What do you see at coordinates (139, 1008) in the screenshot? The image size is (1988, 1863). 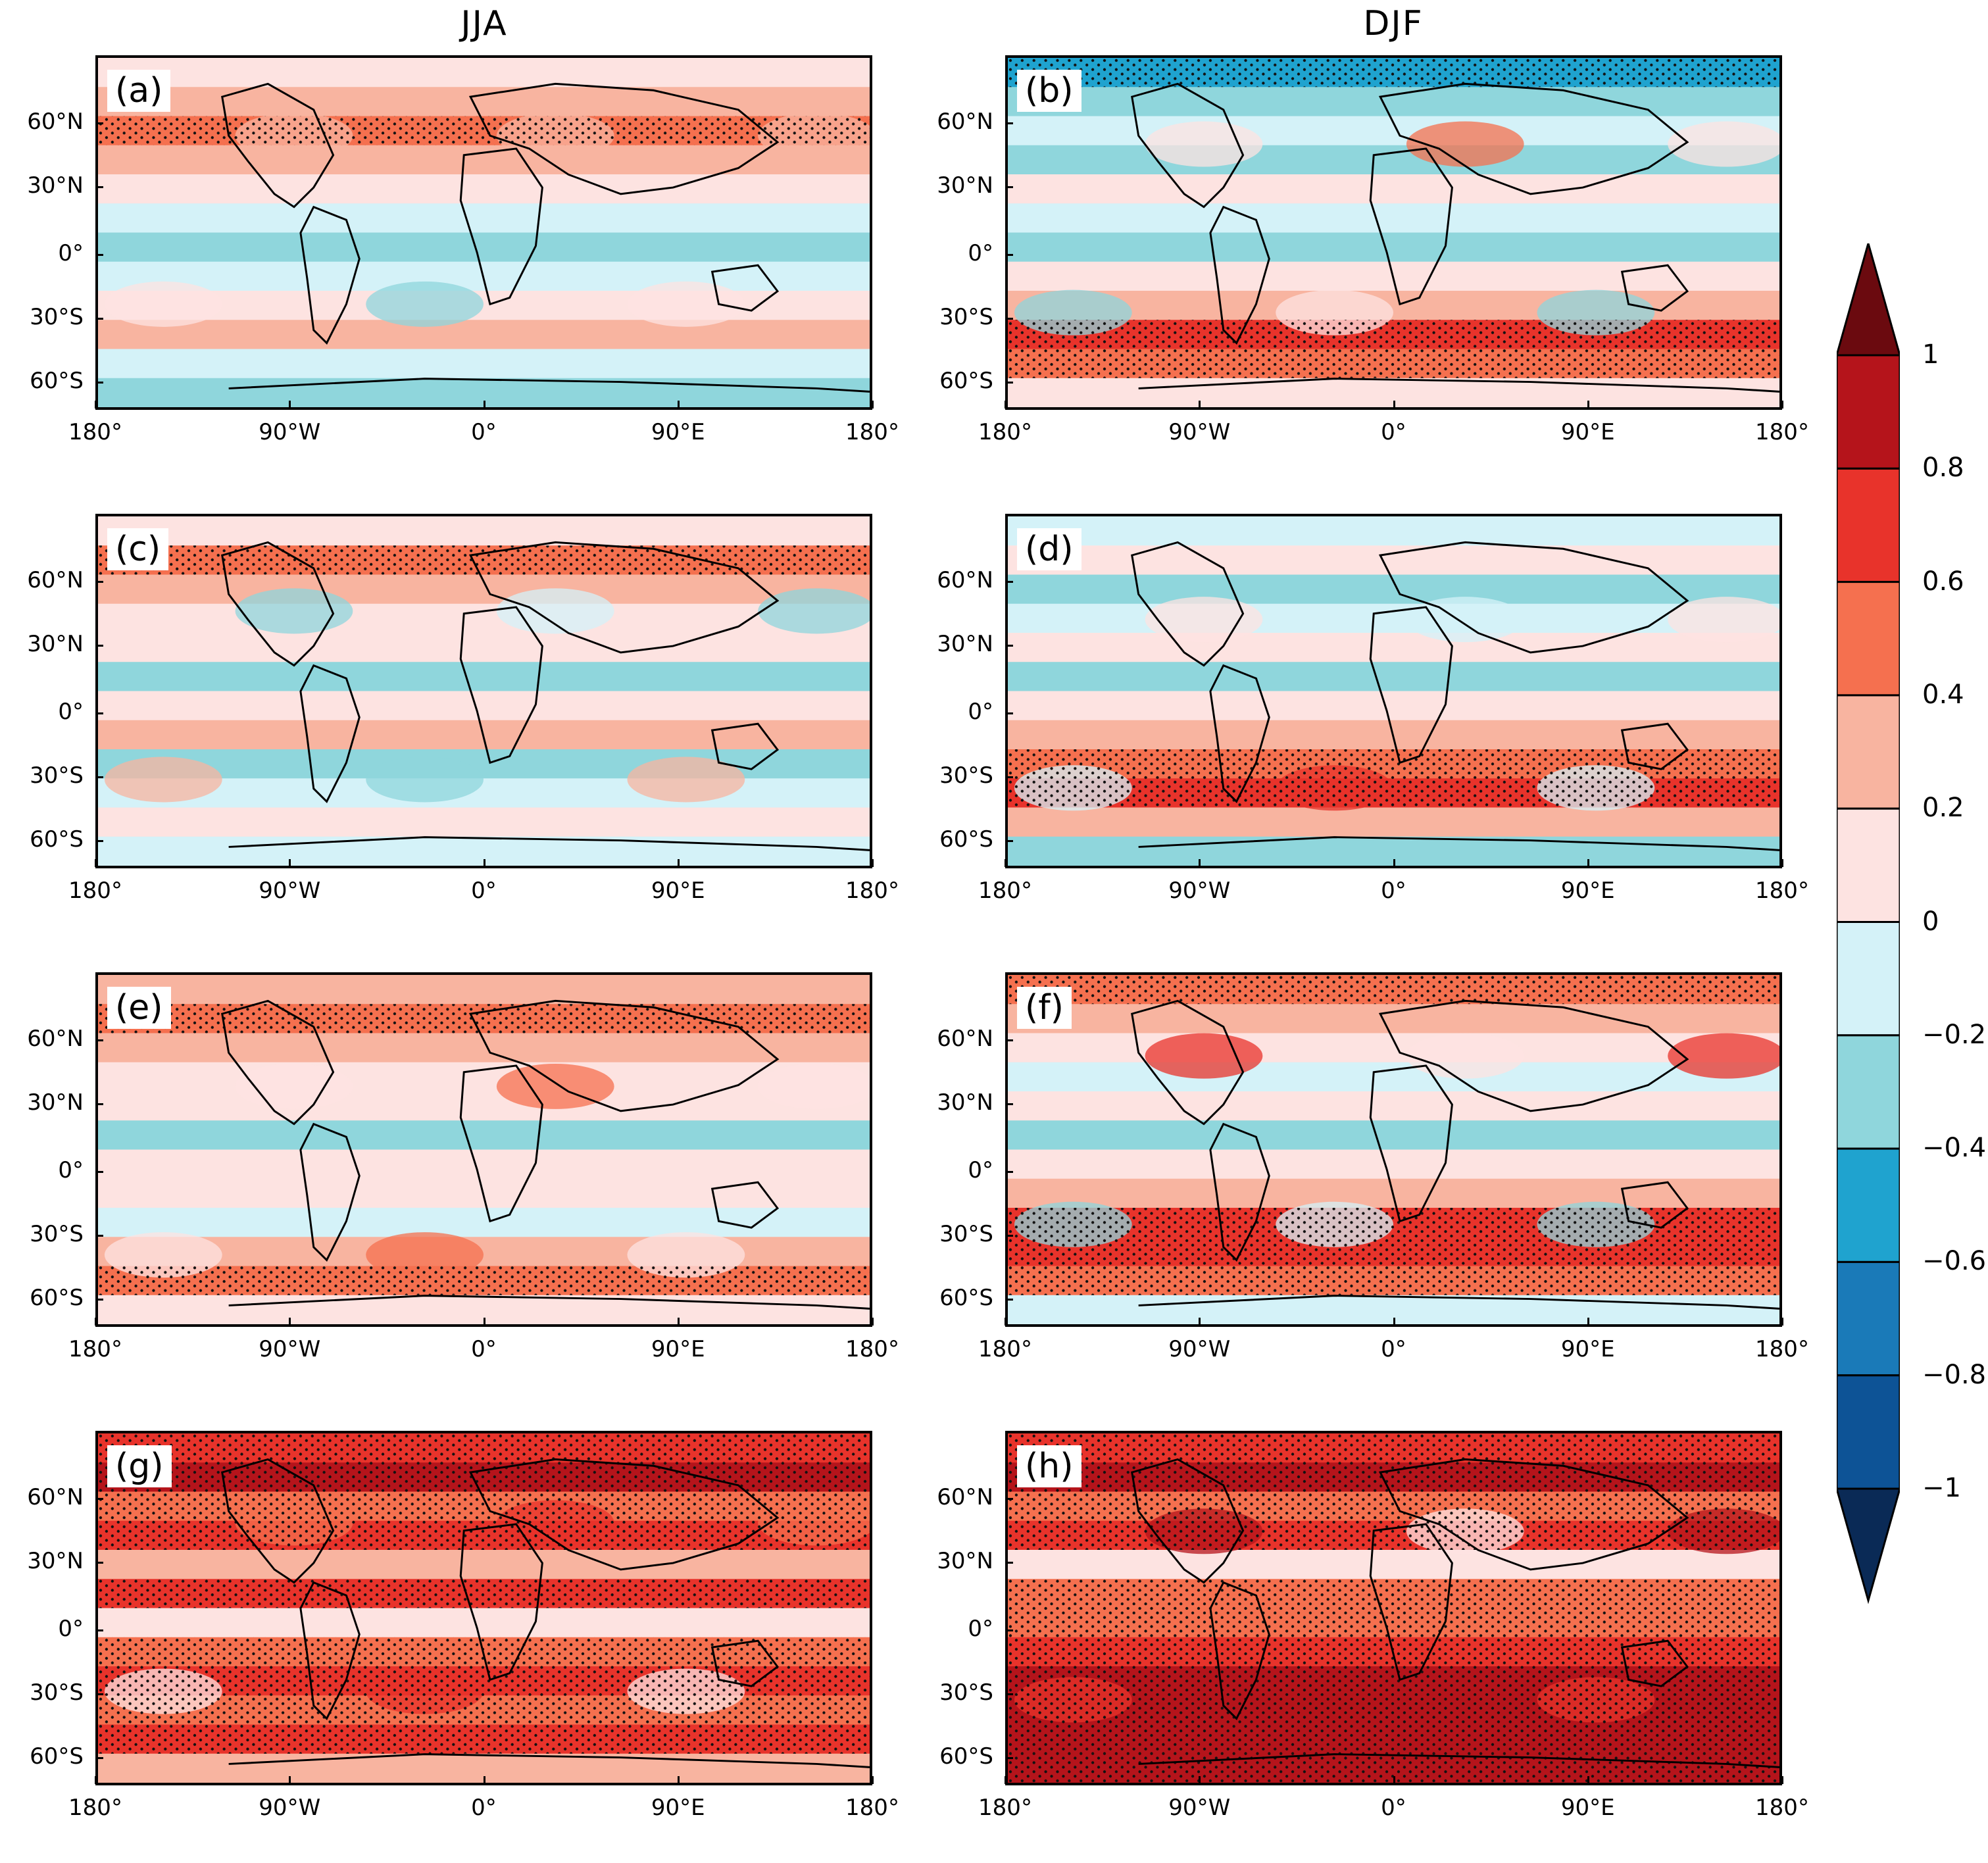 I see `panel-label: (e)` at bounding box center [139, 1008].